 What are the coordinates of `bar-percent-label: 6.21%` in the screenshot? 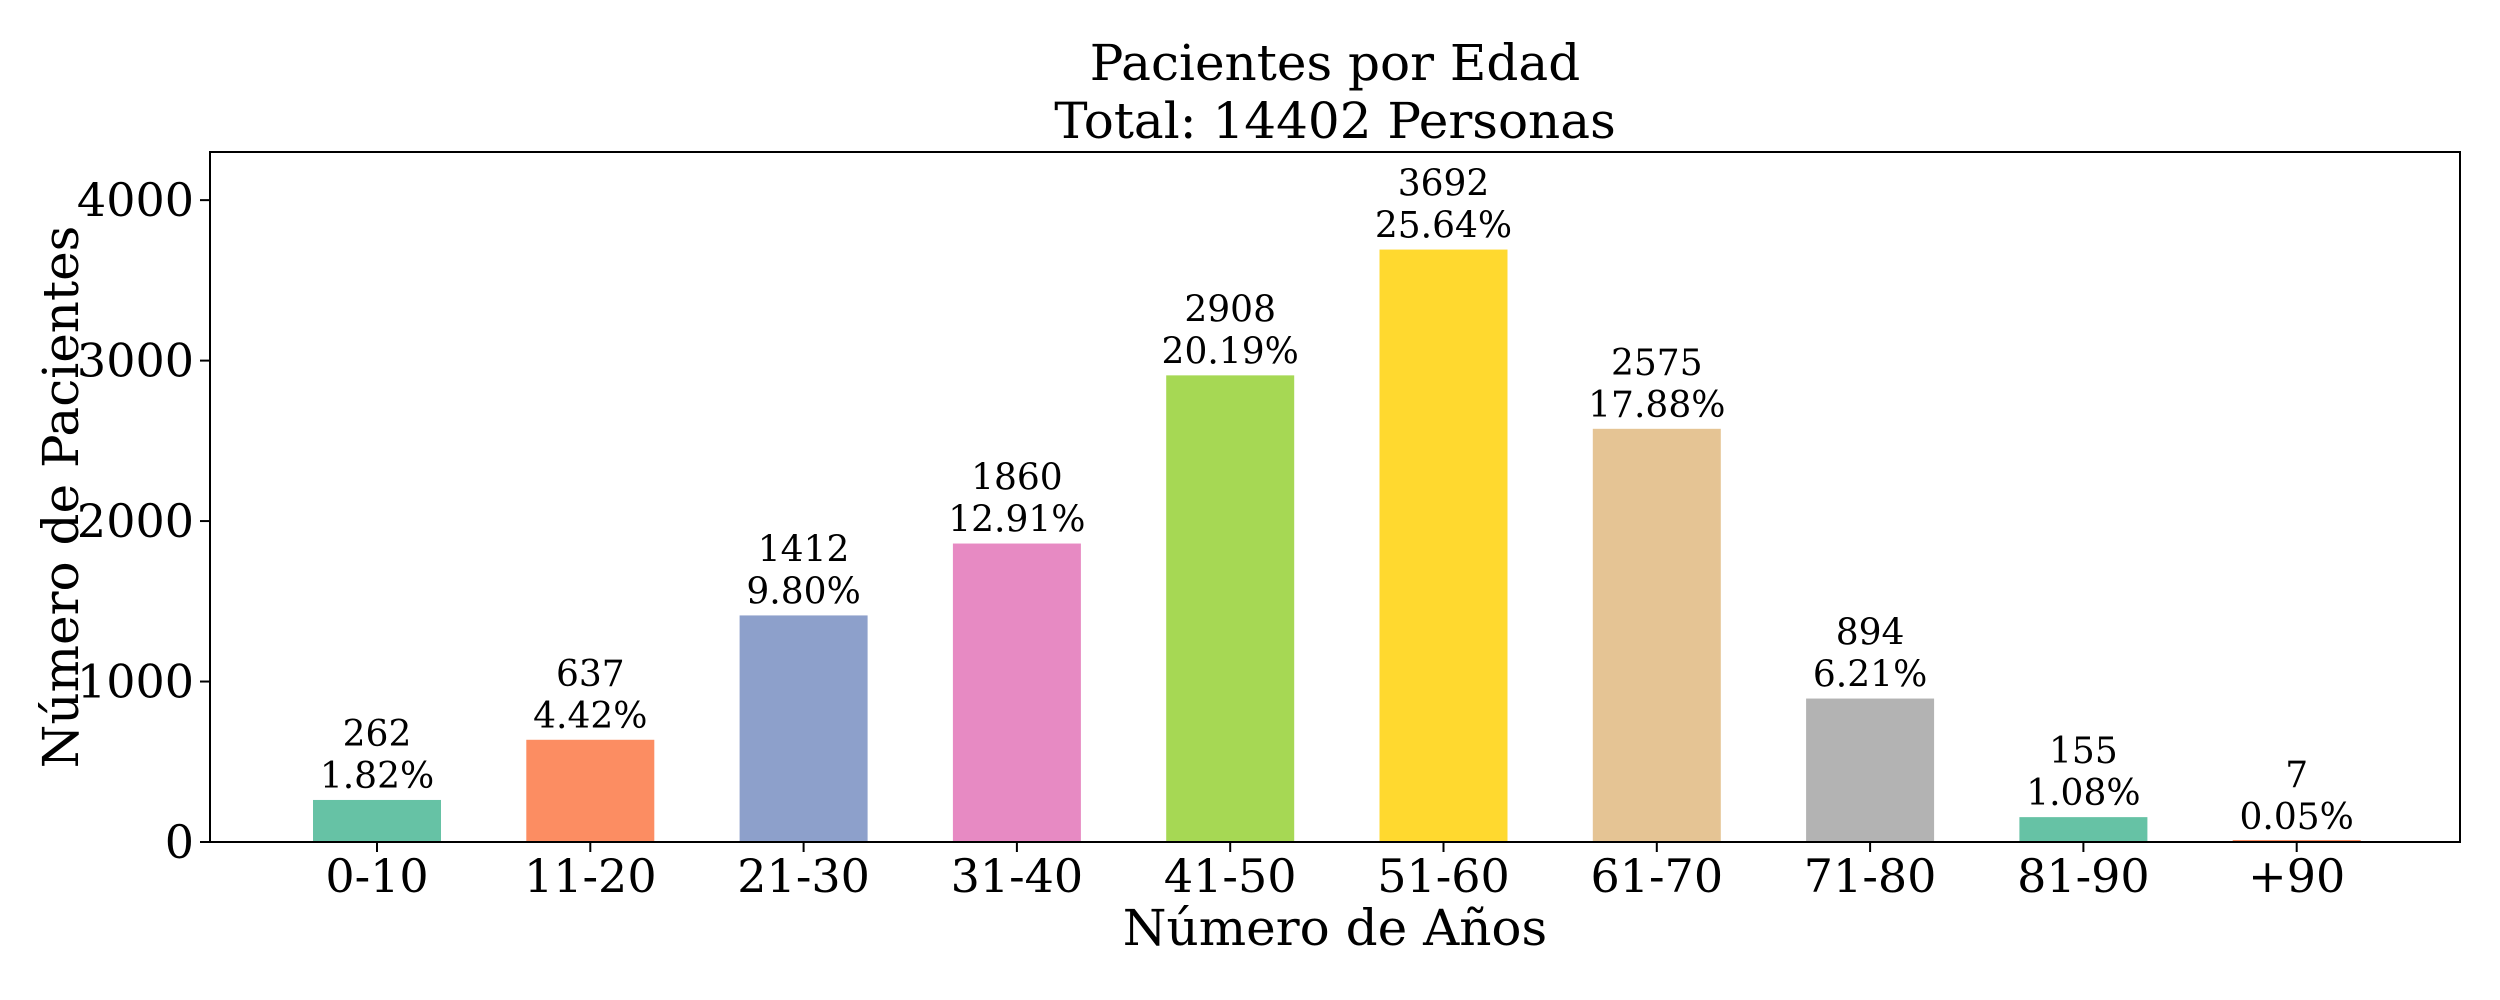 It's located at (1870, 675).